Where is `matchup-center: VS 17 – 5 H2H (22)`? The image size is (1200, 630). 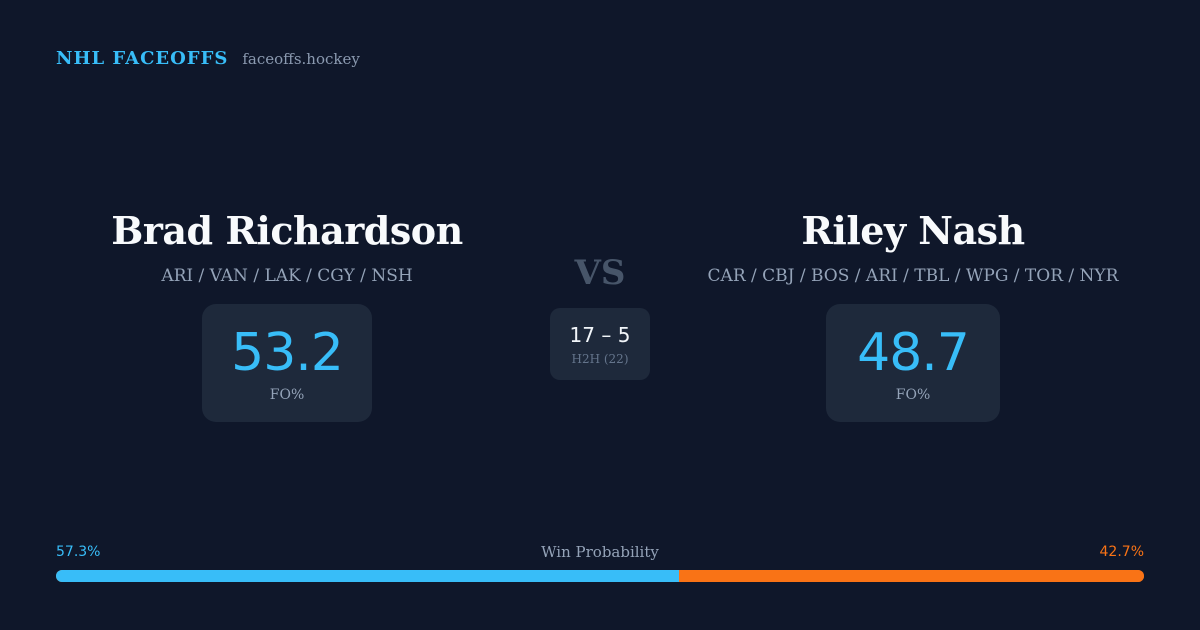
matchup-center: VS 17 – 5 H2H (22) is located at coordinates (600, 314).